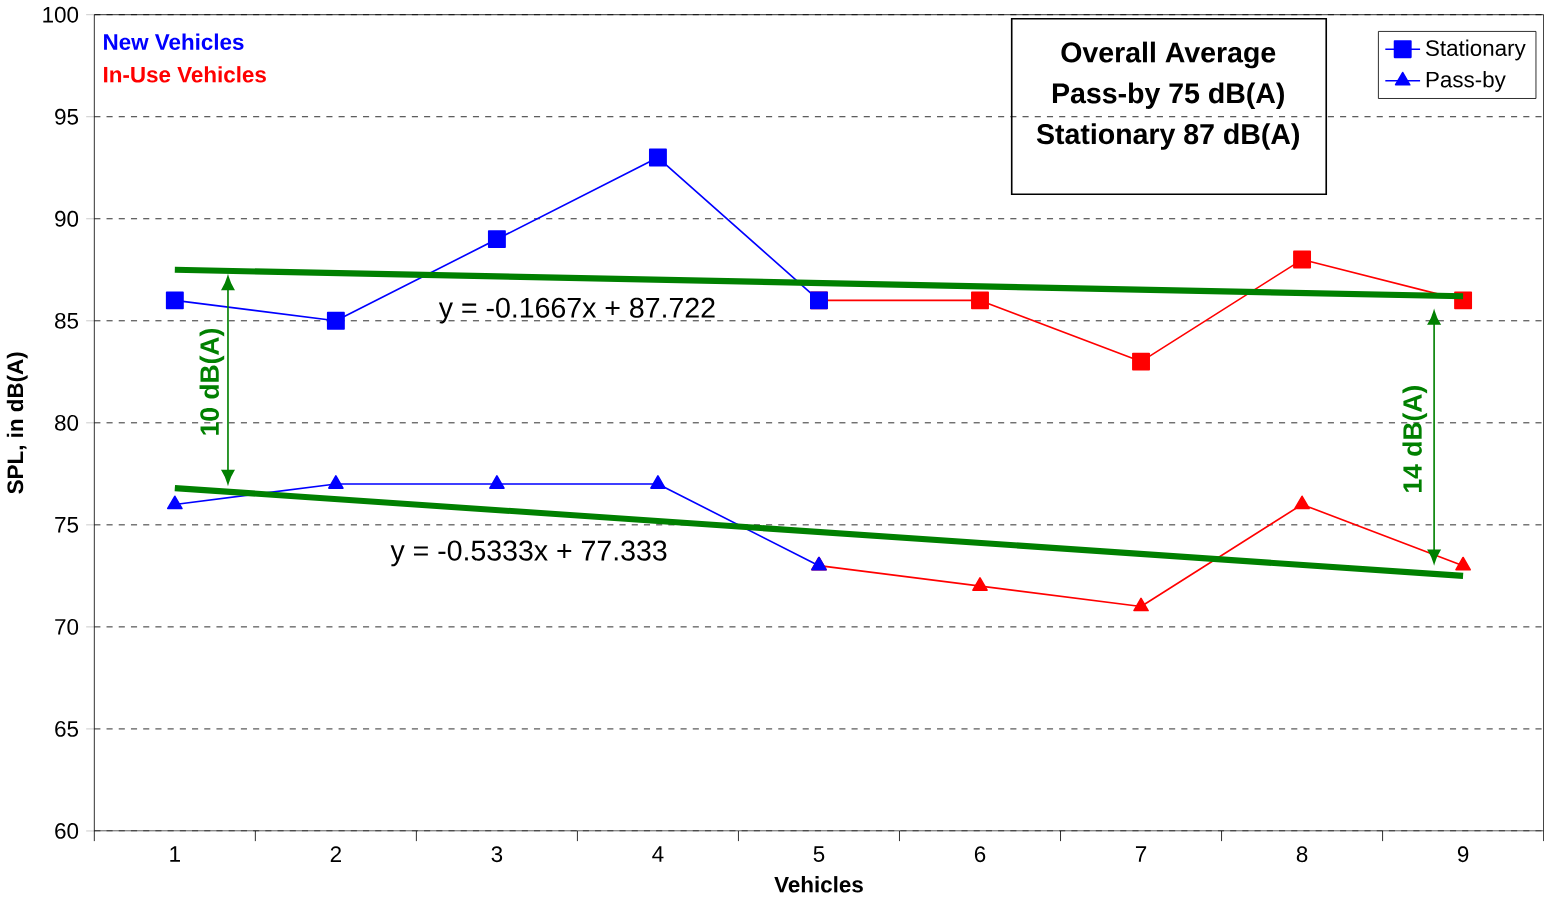 The height and width of the screenshot is (899, 1544). What do you see at coordinates (1475, 50) in the screenshot?
I see `legend-label: Stationary` at bounding box center [1475, 50].